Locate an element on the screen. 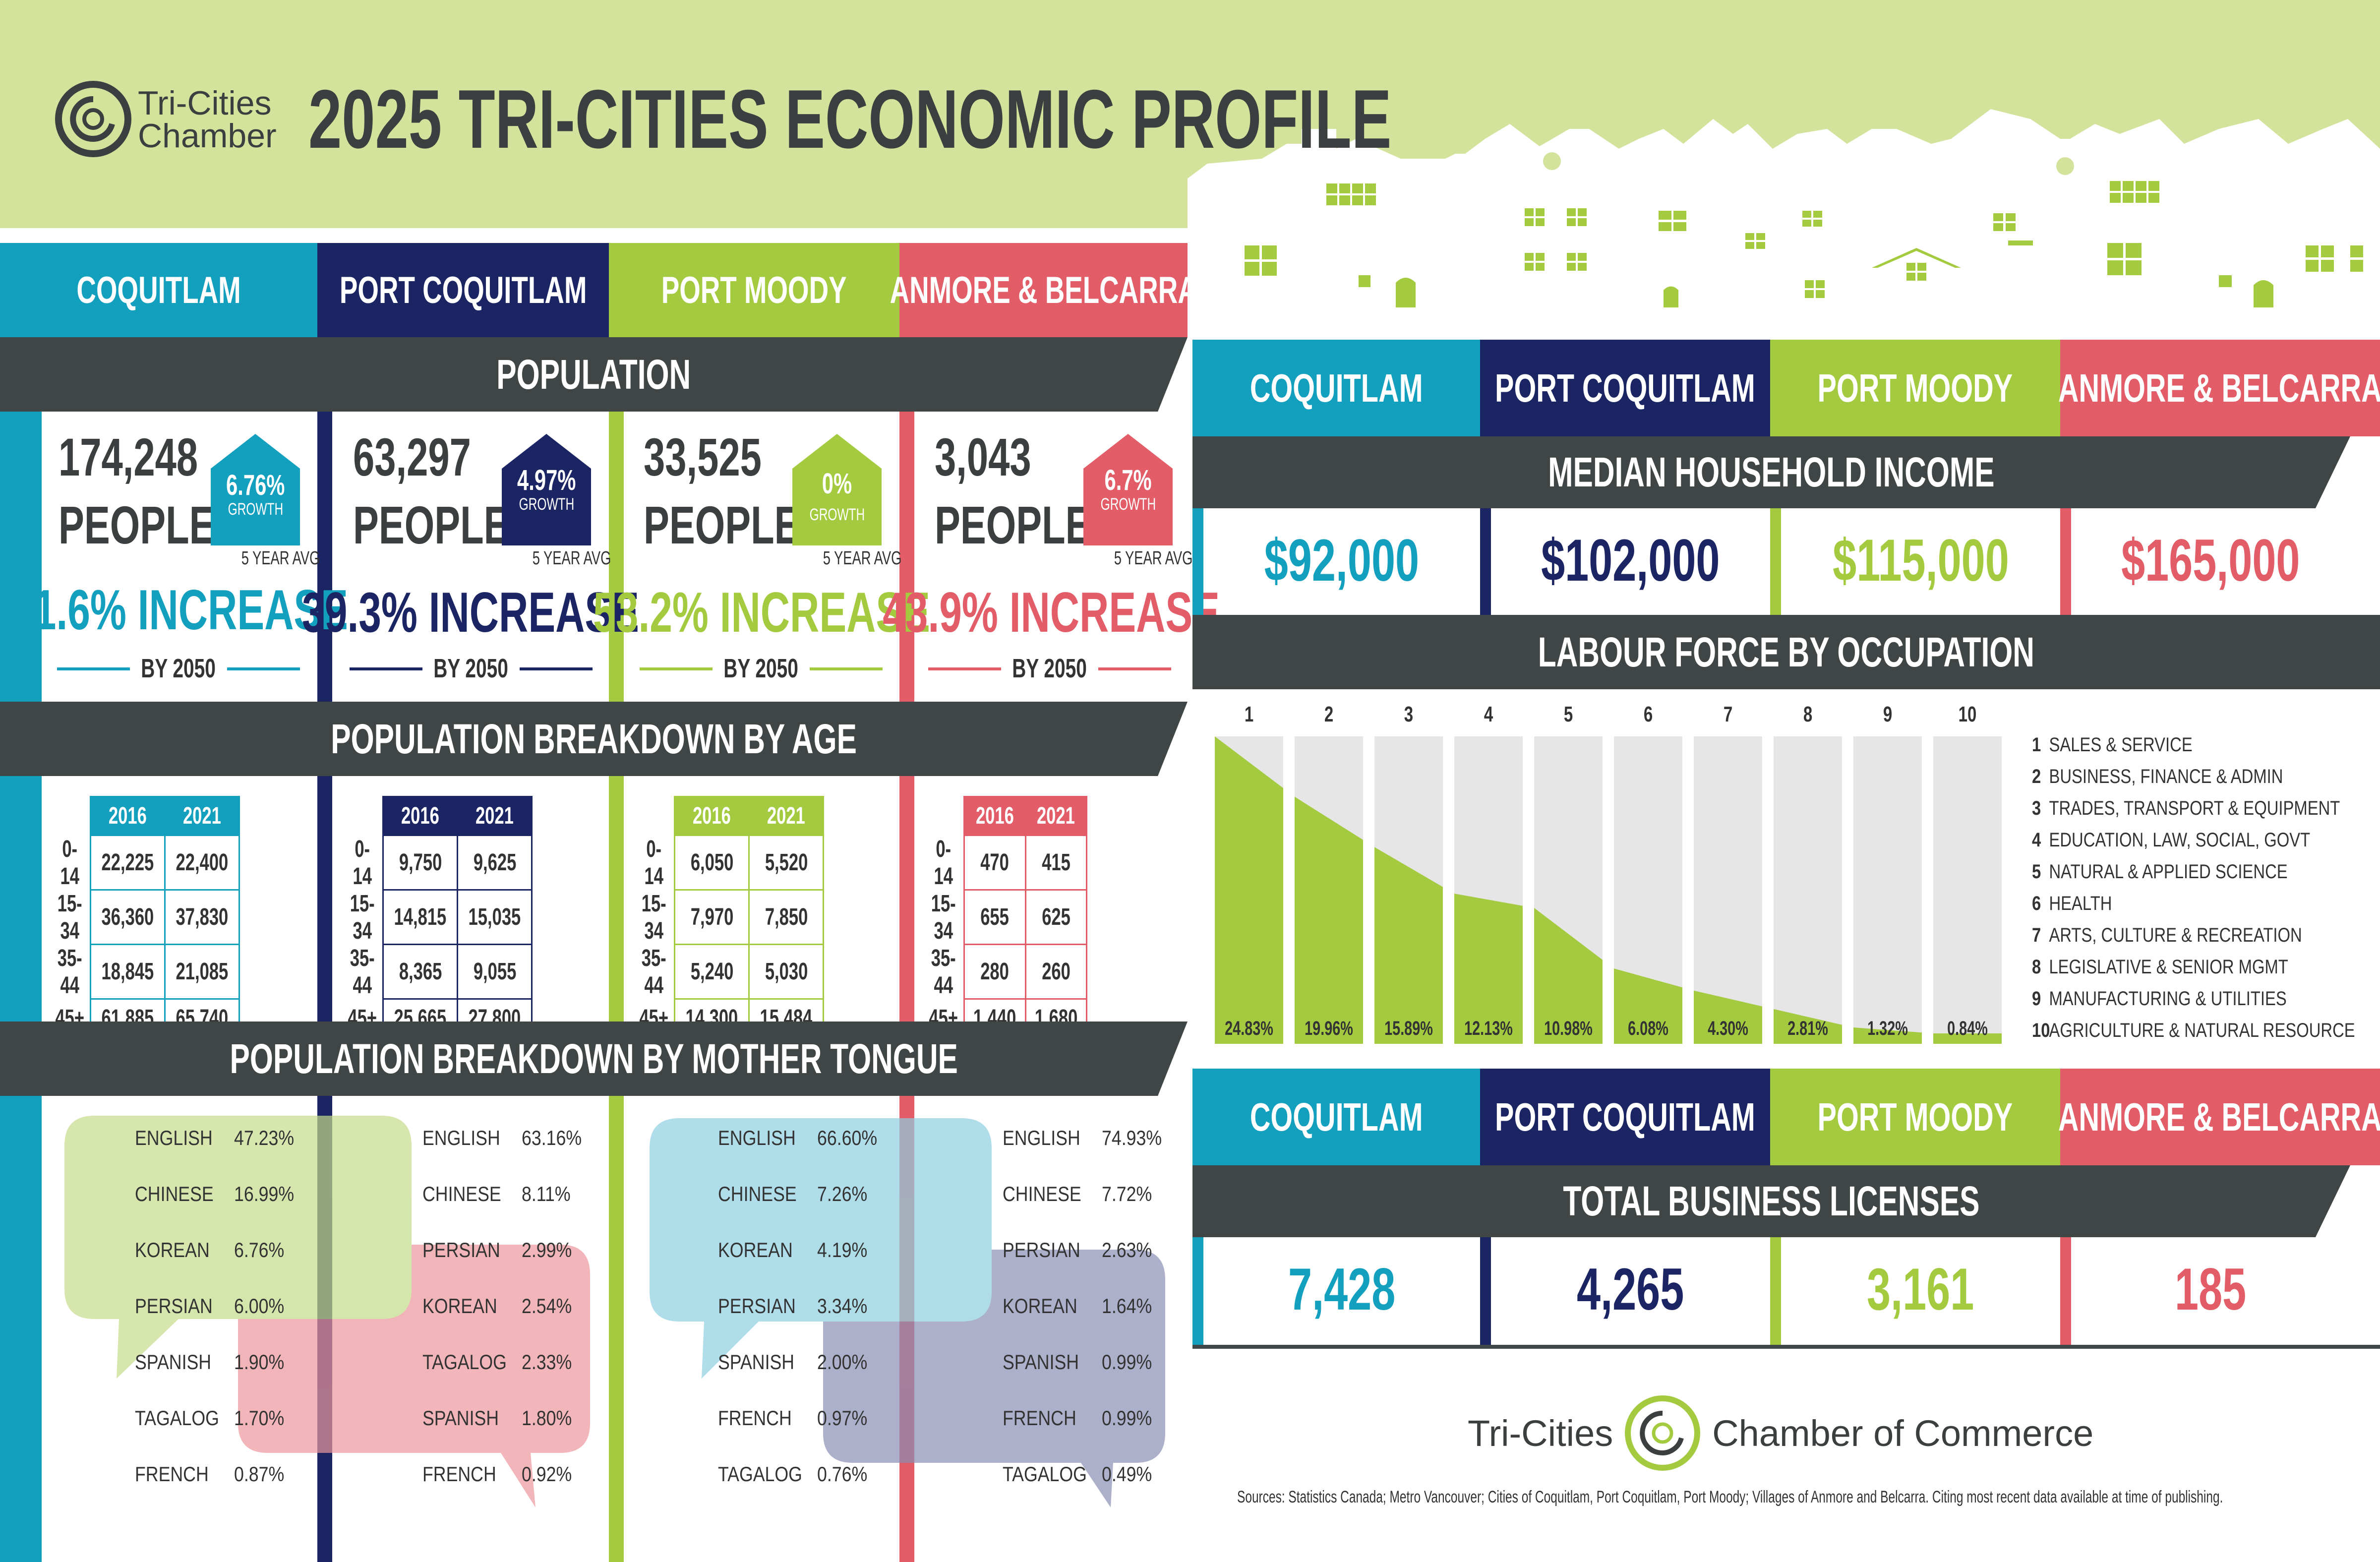 This screenshot has width=2380, height=1562. population-count: 33,525 is located at coordinates (703, 457).